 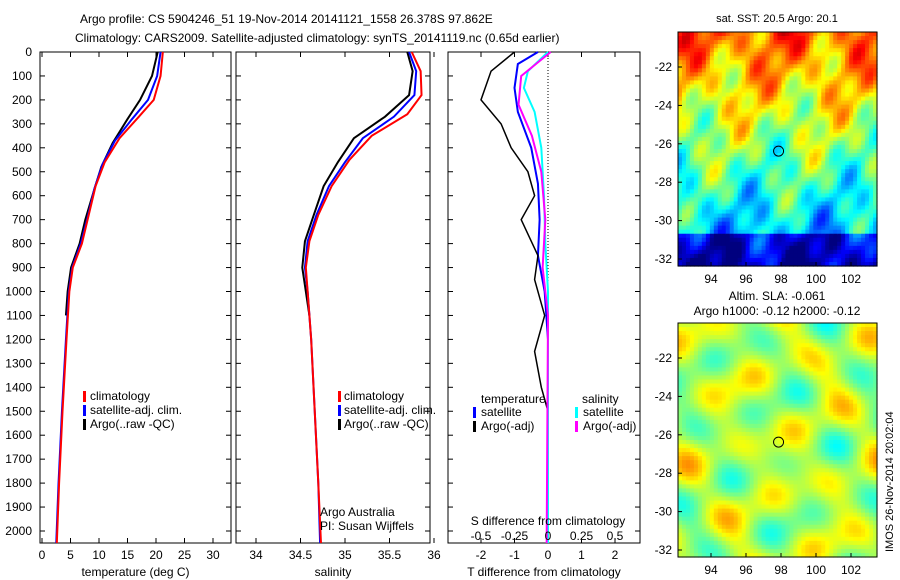 I want to click on y-tick-label: 700, so click(x=22, y=220).